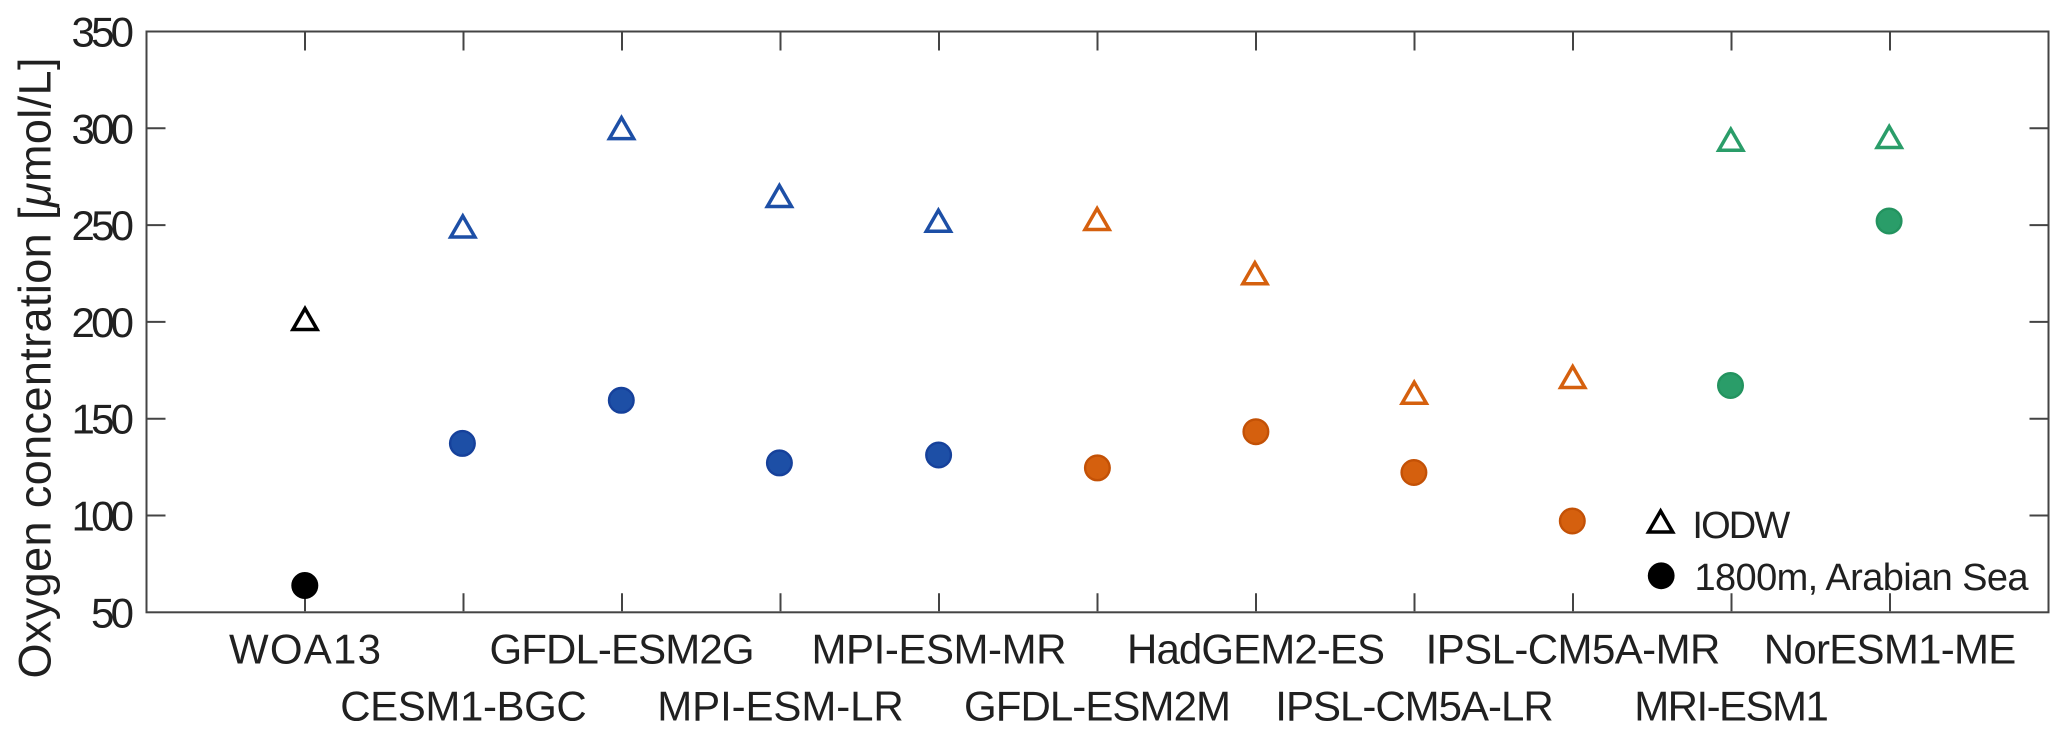 The height and width of the screenshot is (738, 2067). I want to click on svg-text: HadGEM2-ES, so click(1256, 648).